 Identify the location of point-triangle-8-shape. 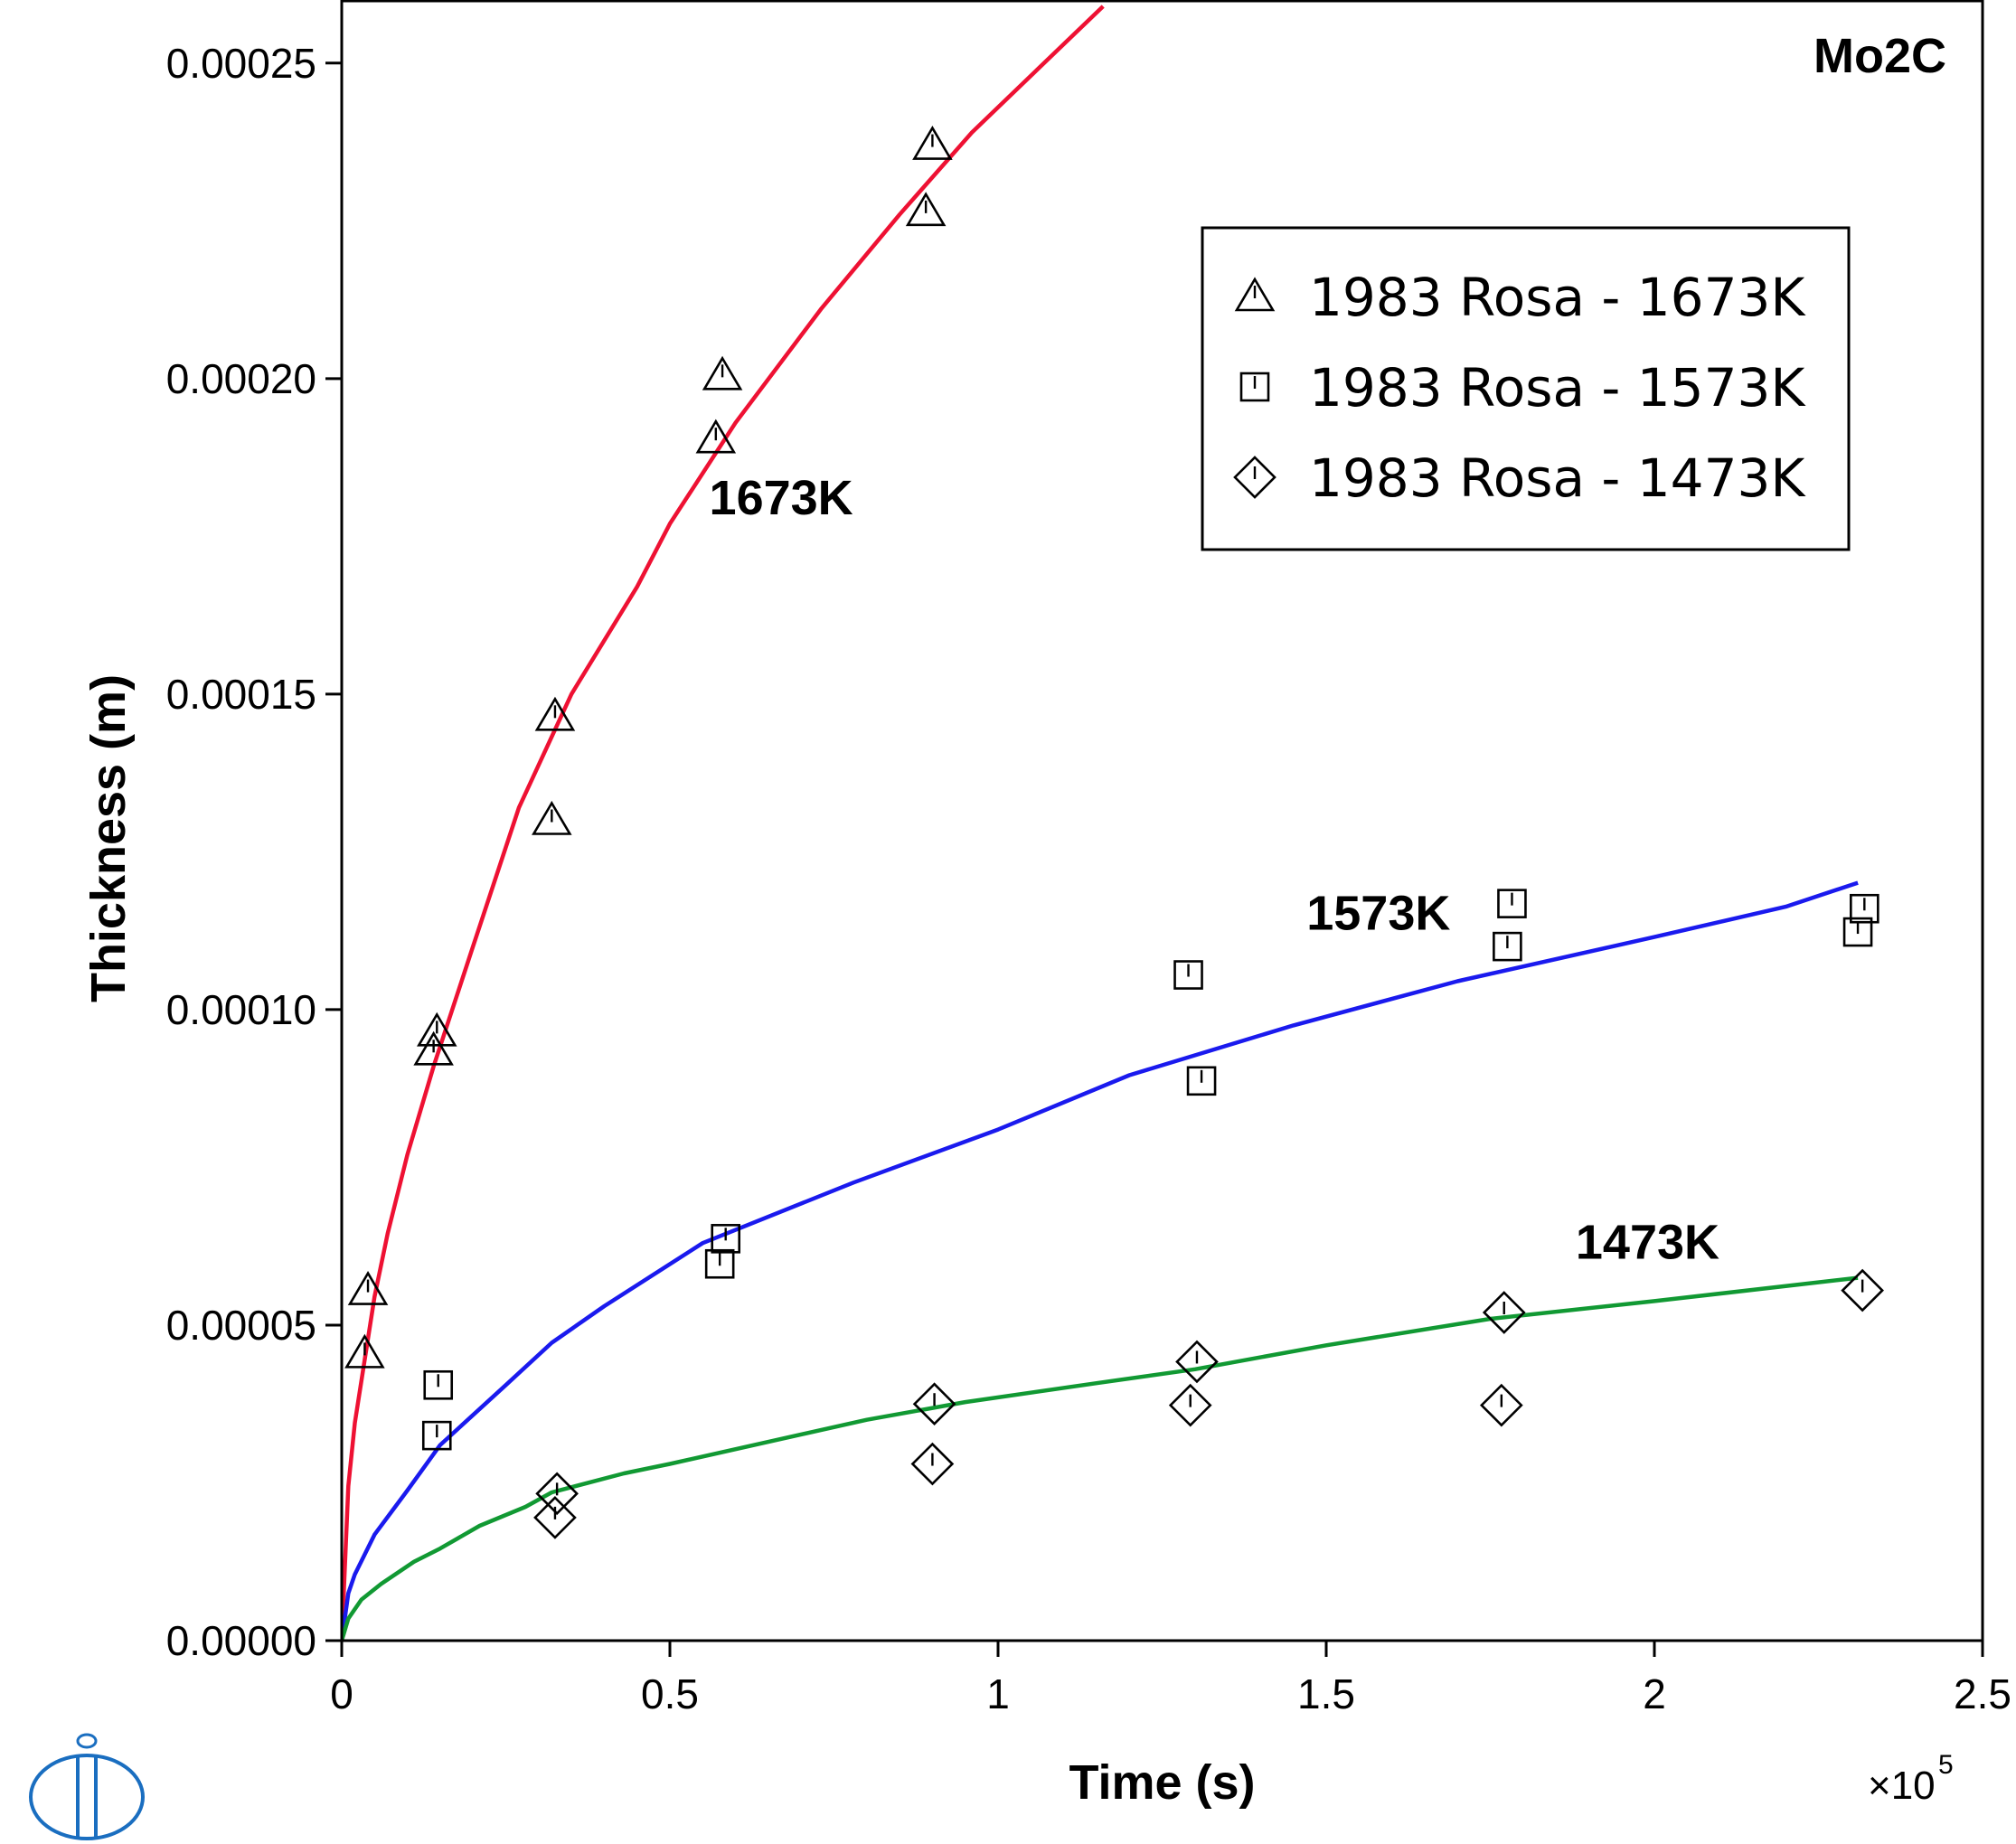
(926, 210).